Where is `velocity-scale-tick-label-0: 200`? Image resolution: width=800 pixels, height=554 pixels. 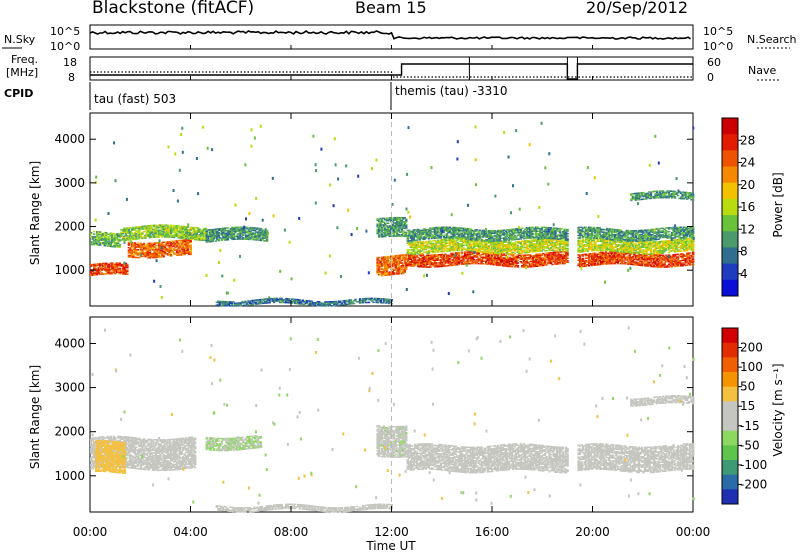 velocity-scale-tick-label-0: 200 is located at coordinates (751, 348).